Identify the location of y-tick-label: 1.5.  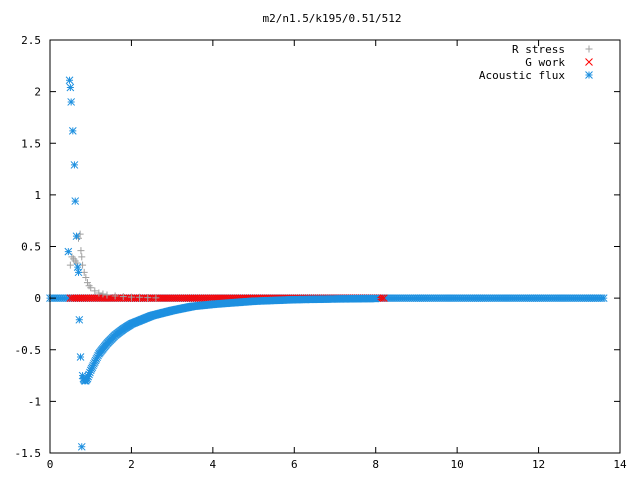
(31, 143).